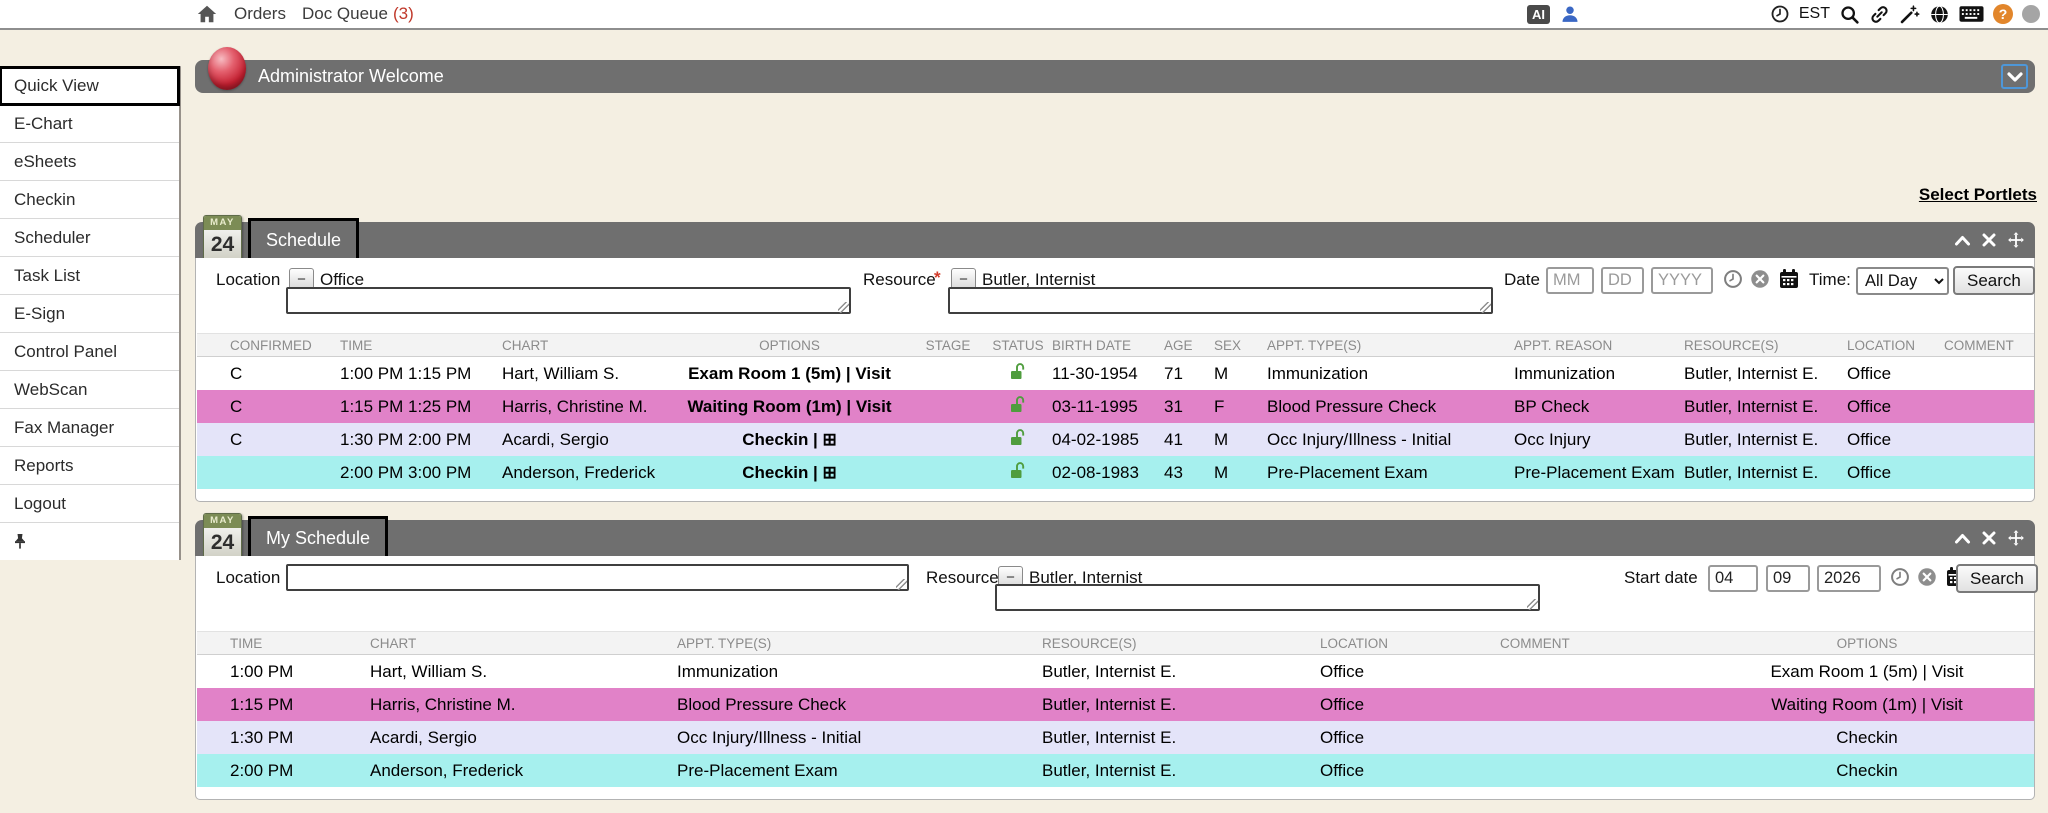  Describe the element at coordinates (1682, 280) in the screenshot. I see `date-year-input` at that location.